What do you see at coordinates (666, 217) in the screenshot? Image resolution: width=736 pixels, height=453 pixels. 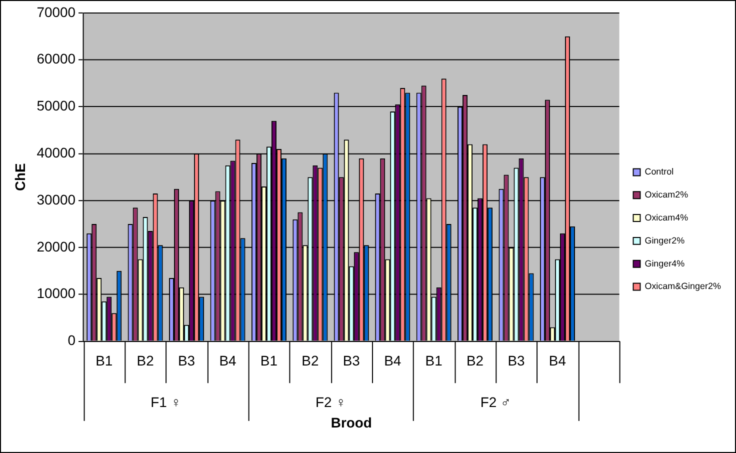 I see `legend-label: Oxicam4%` at bounding box center [666, 217].